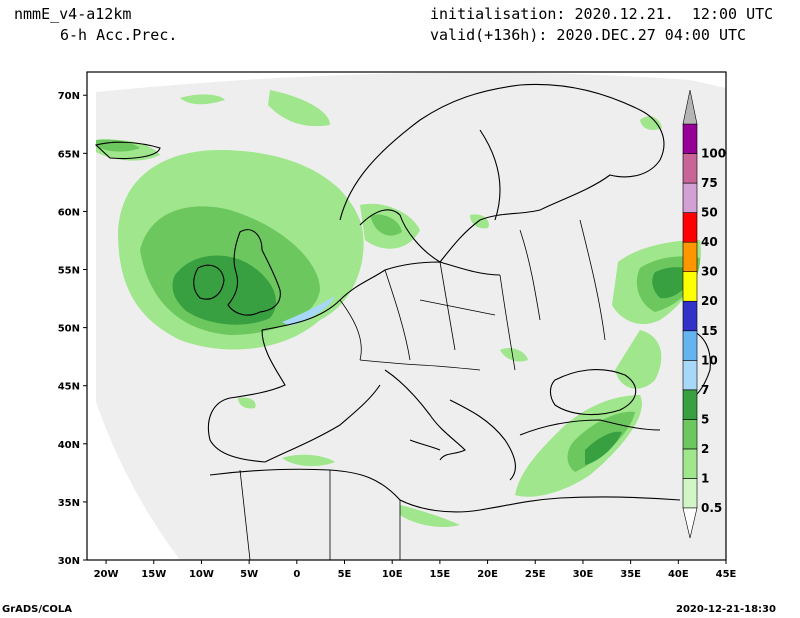 The image size is (800, 618). Describe the element at coordinates (535, 574) in the screenshot. I see `lon-label: 25E` at that location.